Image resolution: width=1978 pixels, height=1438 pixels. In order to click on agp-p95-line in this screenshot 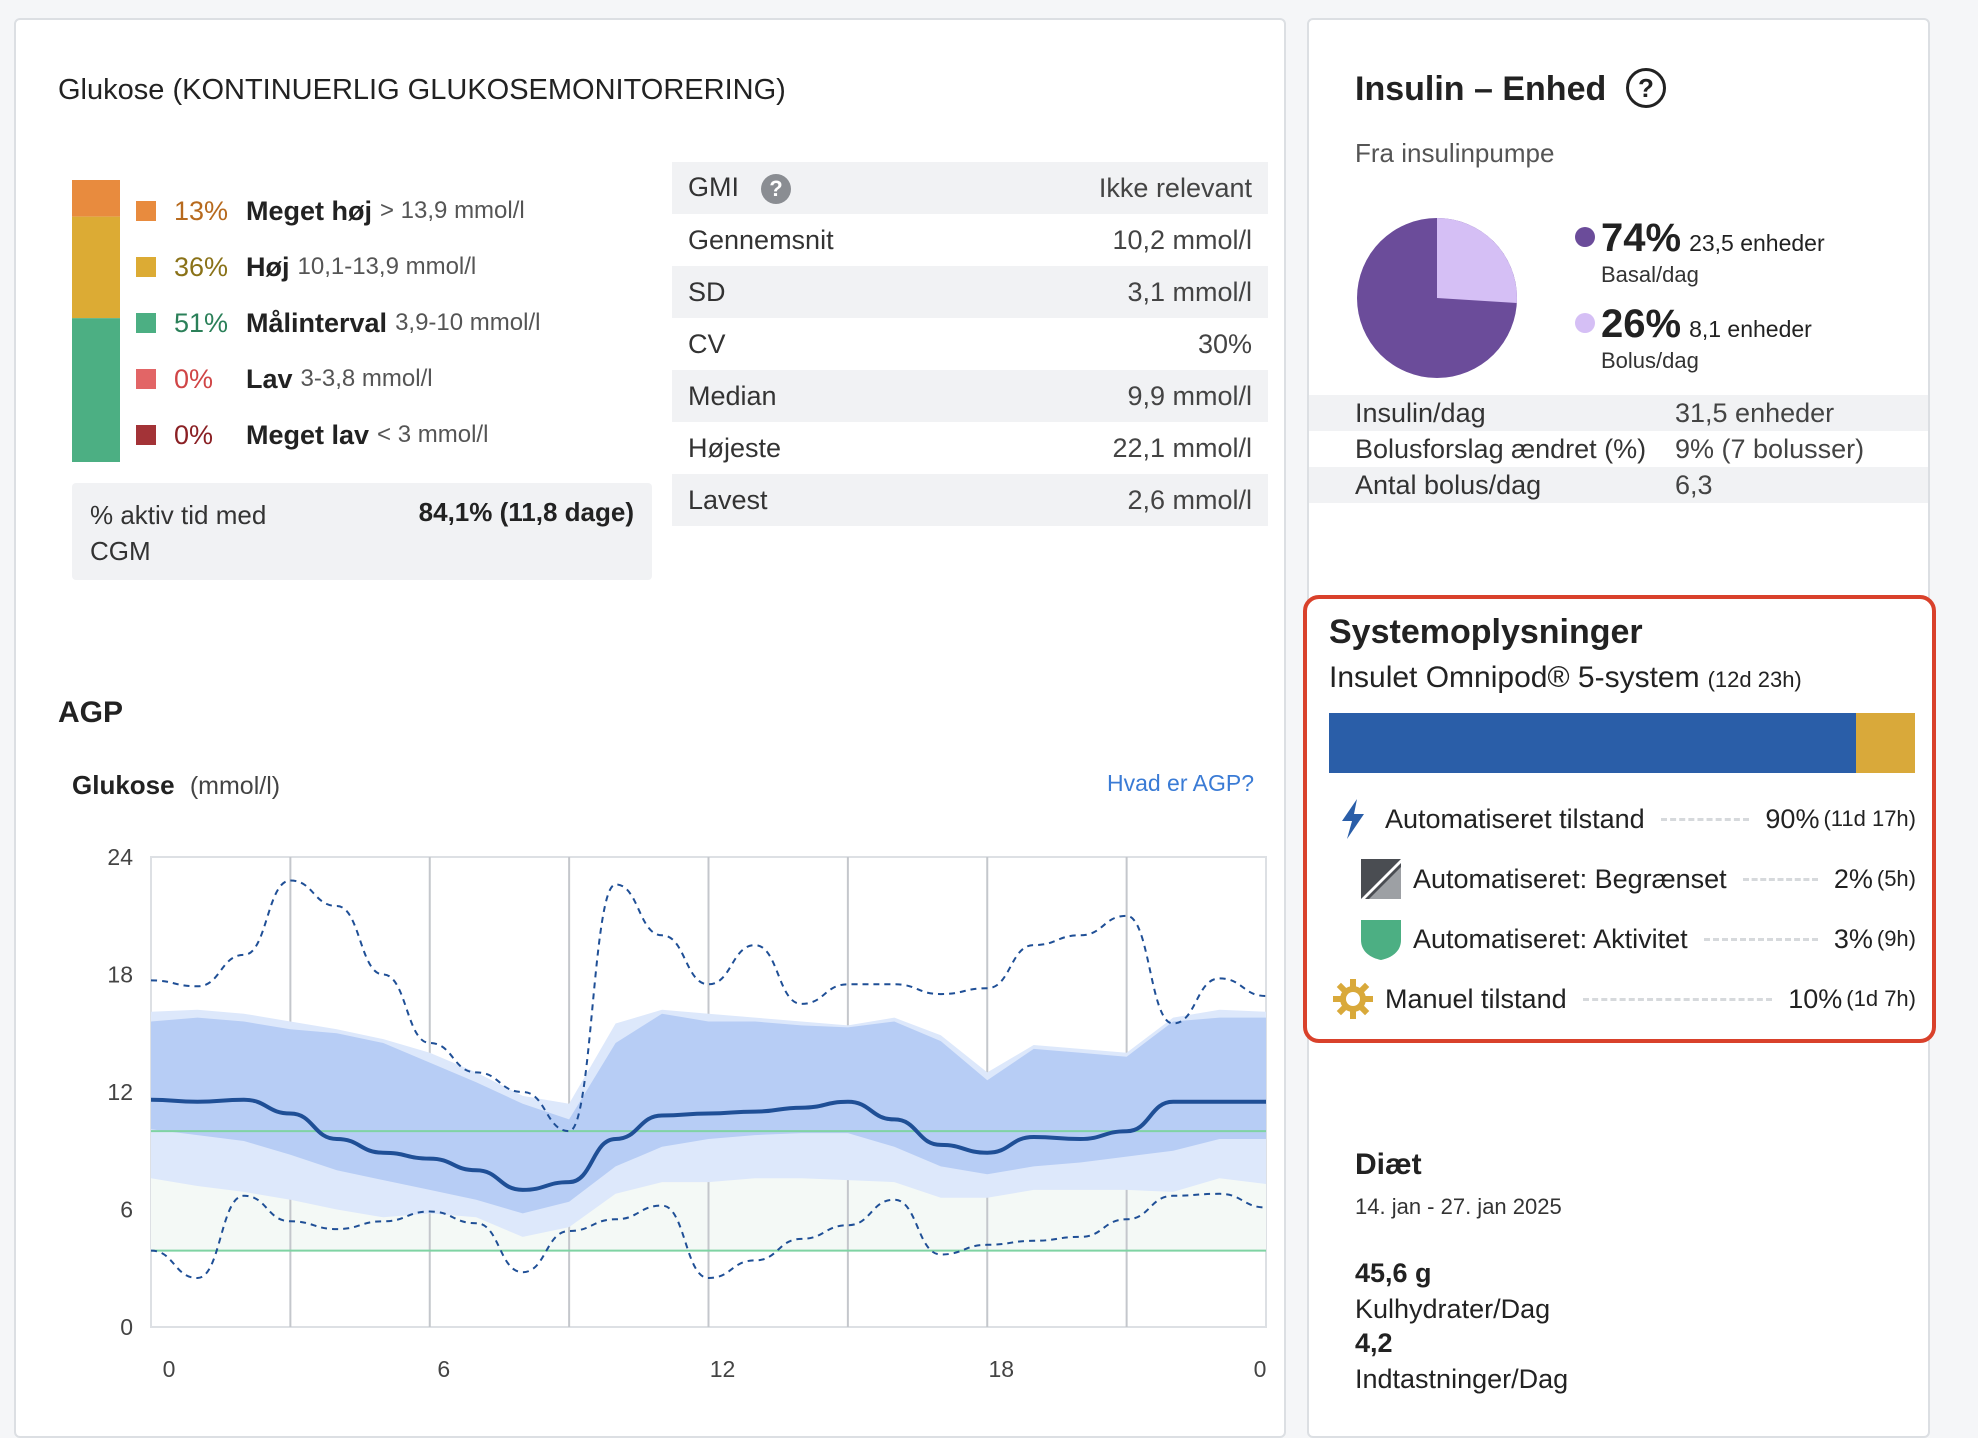, I will do `click(708, 1006)`.